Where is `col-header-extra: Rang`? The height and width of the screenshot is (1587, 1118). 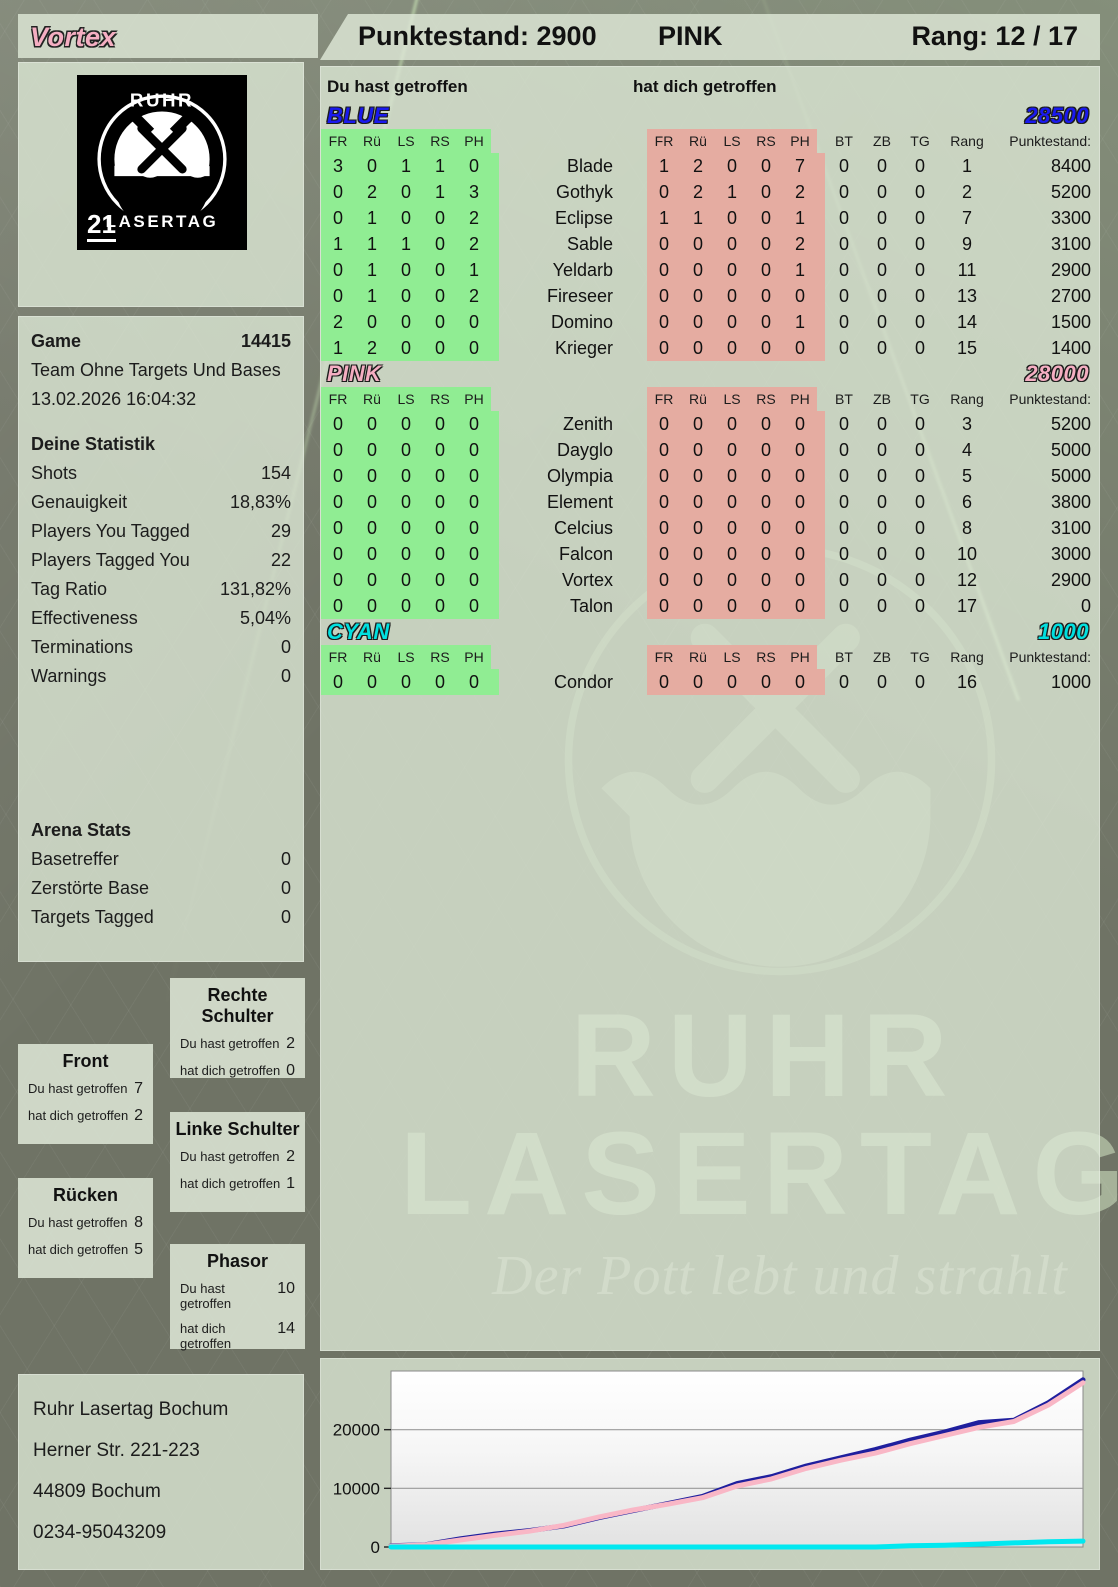
col-header-extra: Rang is located at coordinates (967, 141).